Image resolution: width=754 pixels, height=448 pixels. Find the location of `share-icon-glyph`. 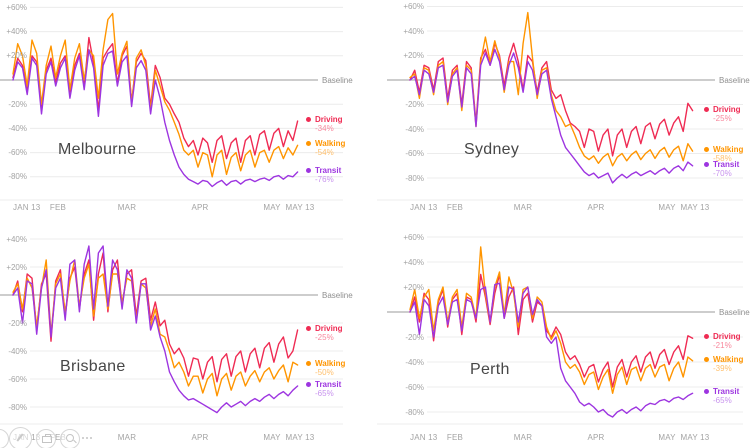

share-icon-glyph is located at coordinates (20, 437).